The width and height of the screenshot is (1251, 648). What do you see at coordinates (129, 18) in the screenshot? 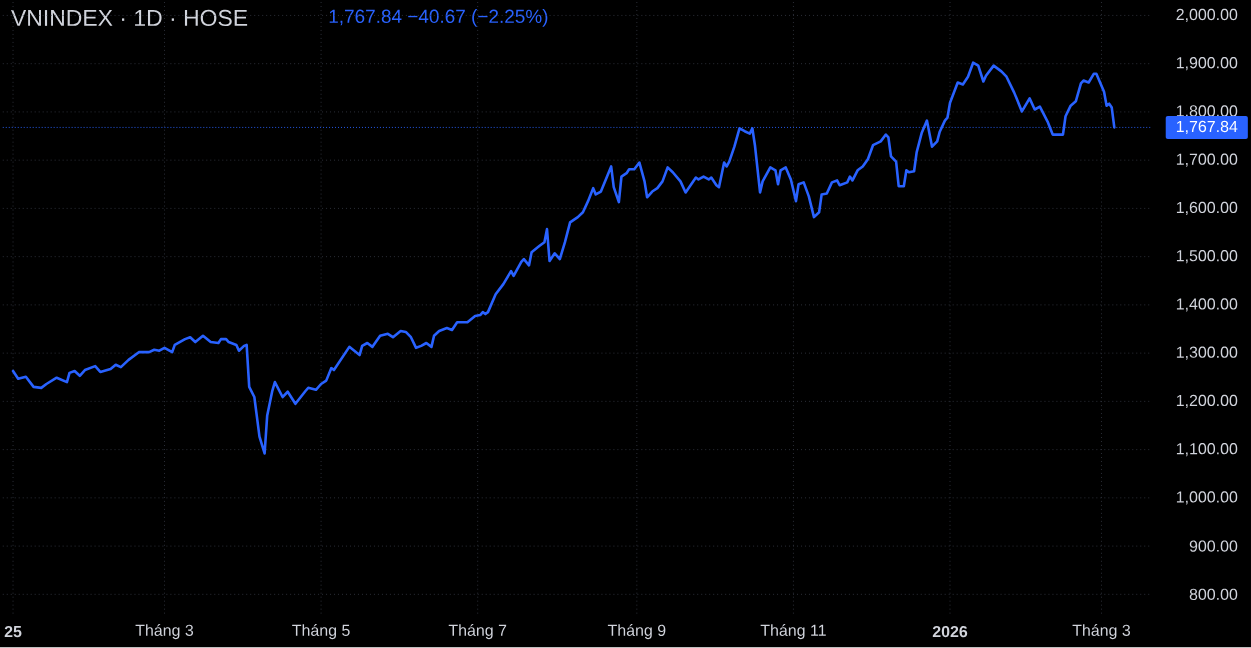
I see `chart-title: VNINDEX · 1D · HOSE` at bounding box center [129, 18].